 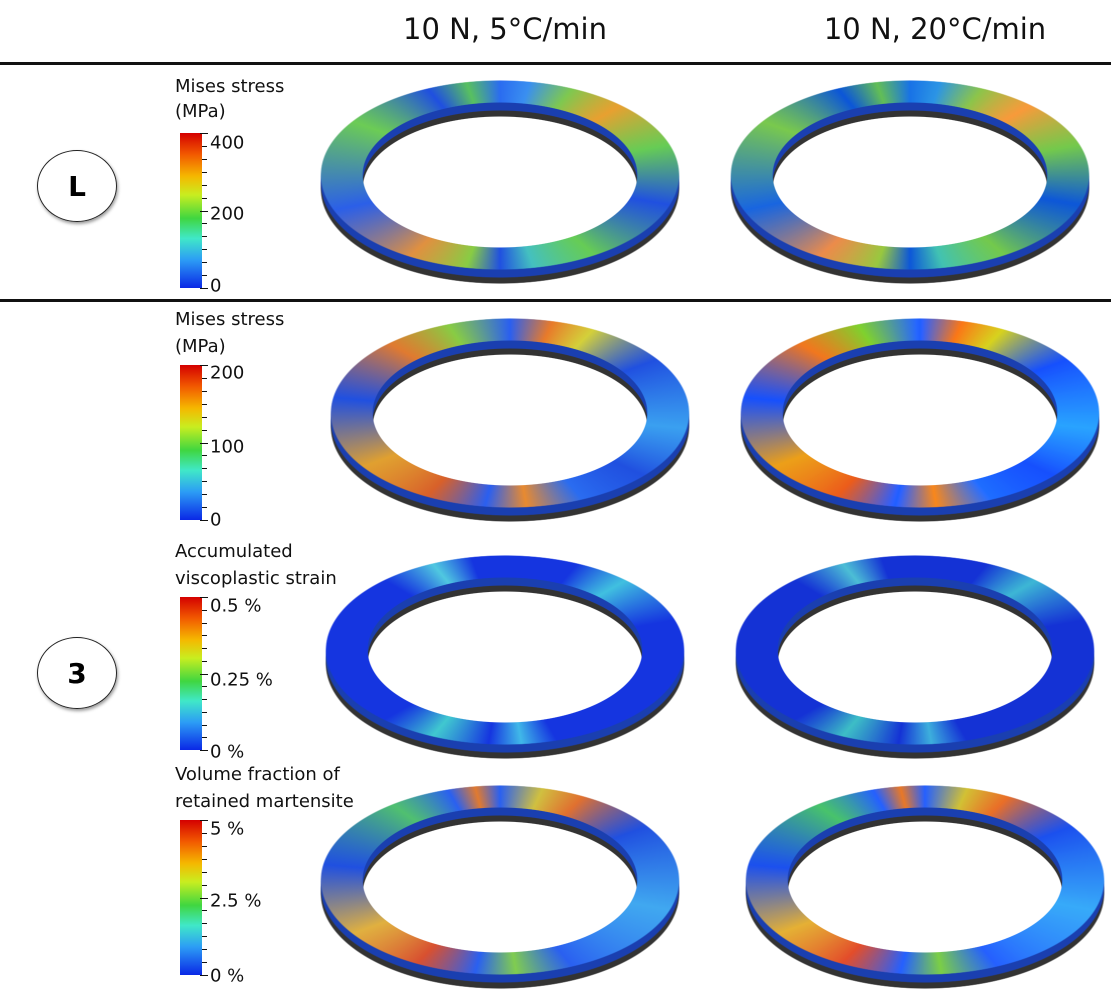 I want to click on colorbar-label: 400, so click(x=227, y=143).